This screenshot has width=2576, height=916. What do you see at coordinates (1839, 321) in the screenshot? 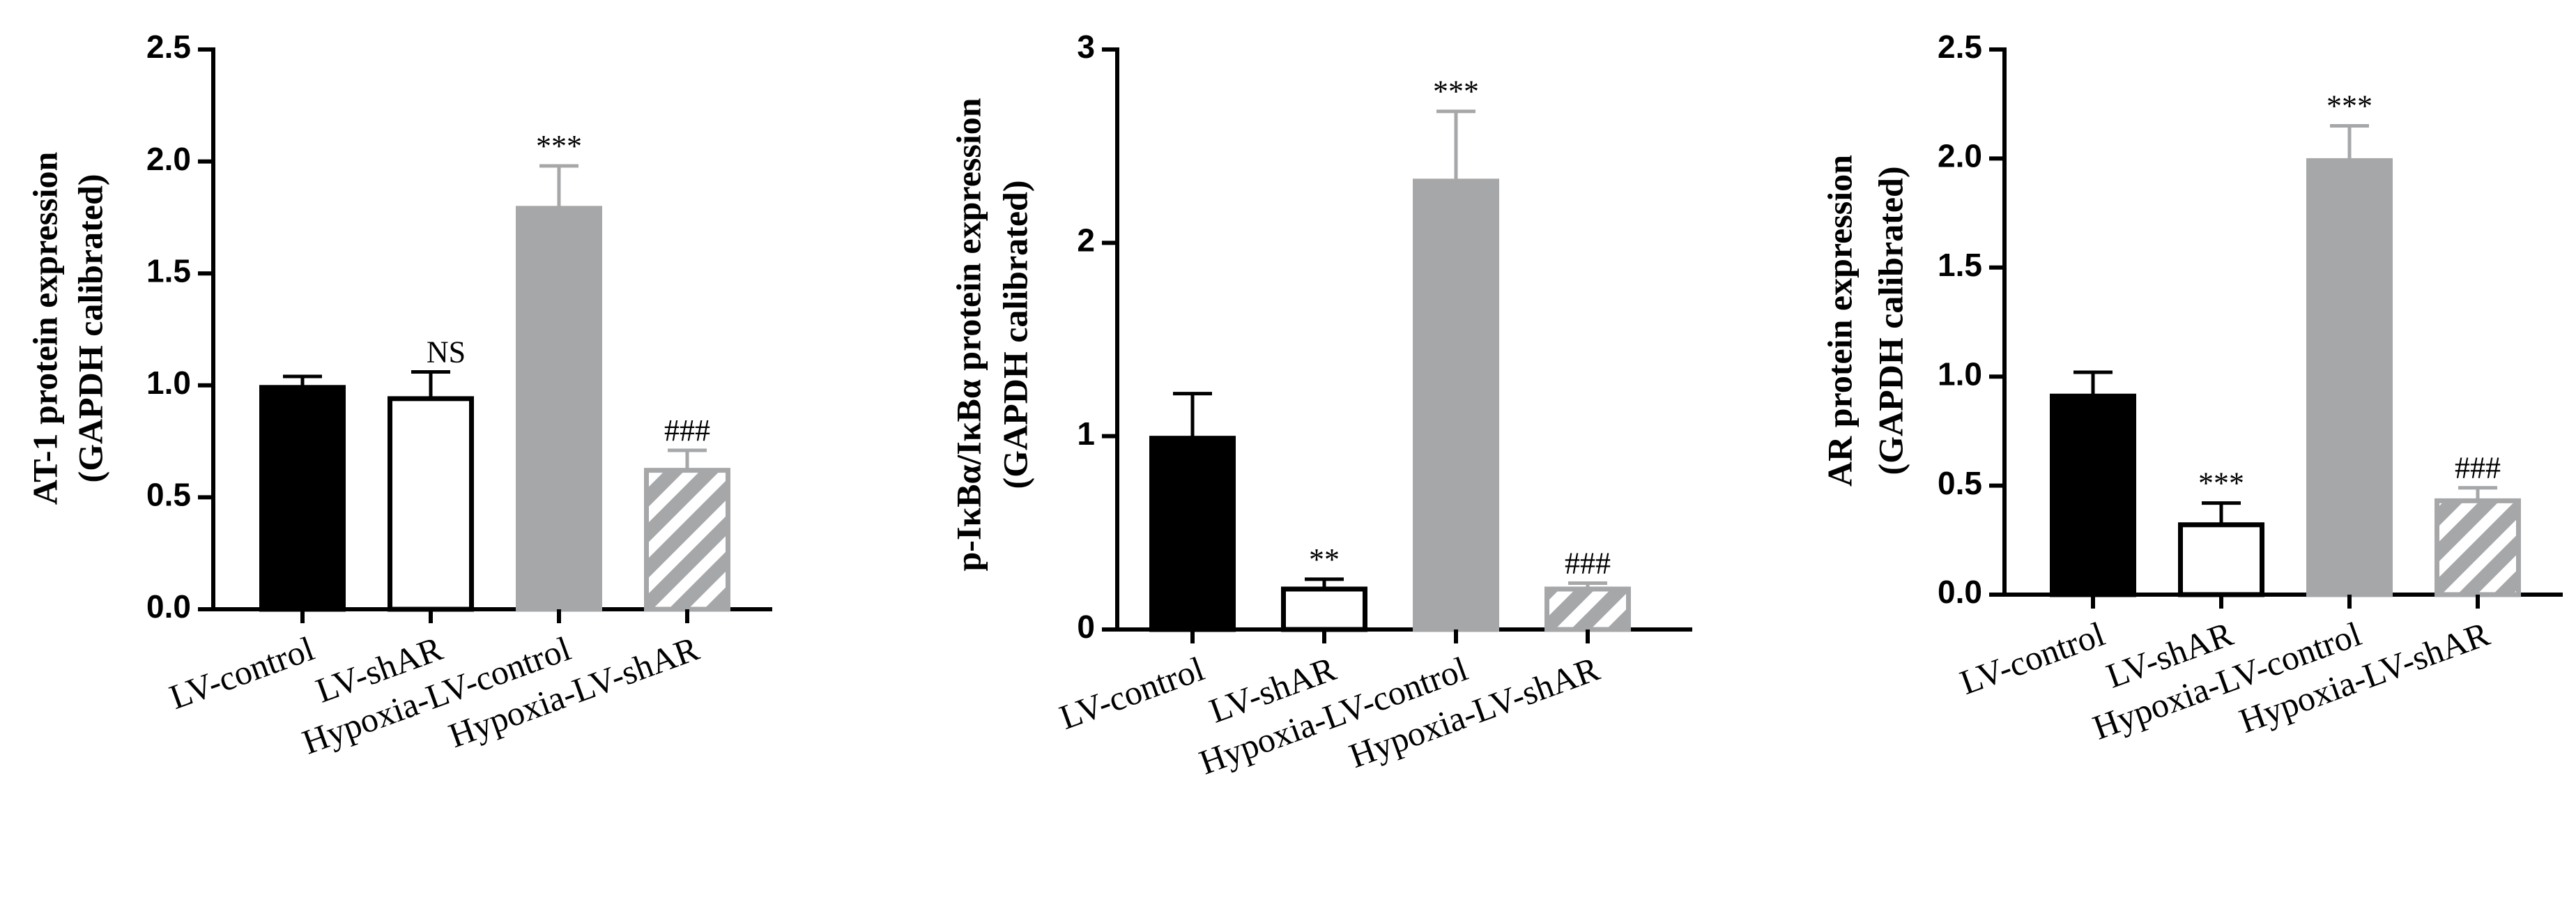
I see `y-axis-label: AR protein expression` at bounding box center [1839, 321].